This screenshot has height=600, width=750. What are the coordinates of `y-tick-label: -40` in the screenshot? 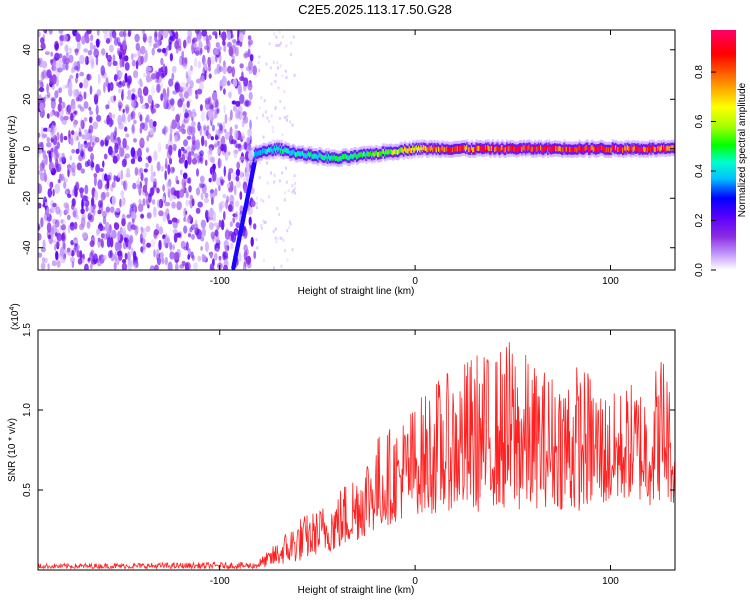 It's located at (27, 247).